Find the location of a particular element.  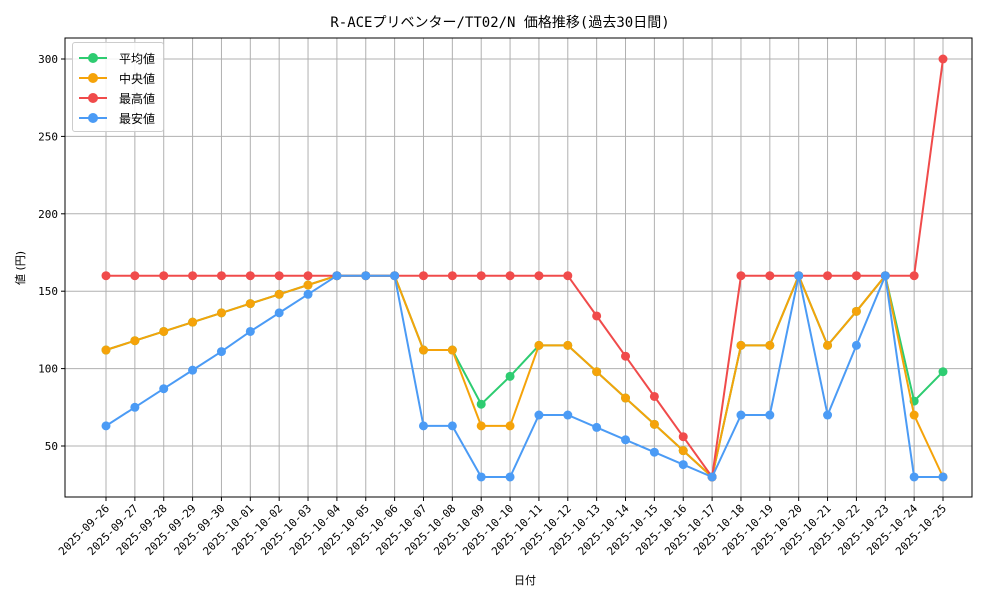

legend-item: 最高値 is located at coordinates (121, 98).